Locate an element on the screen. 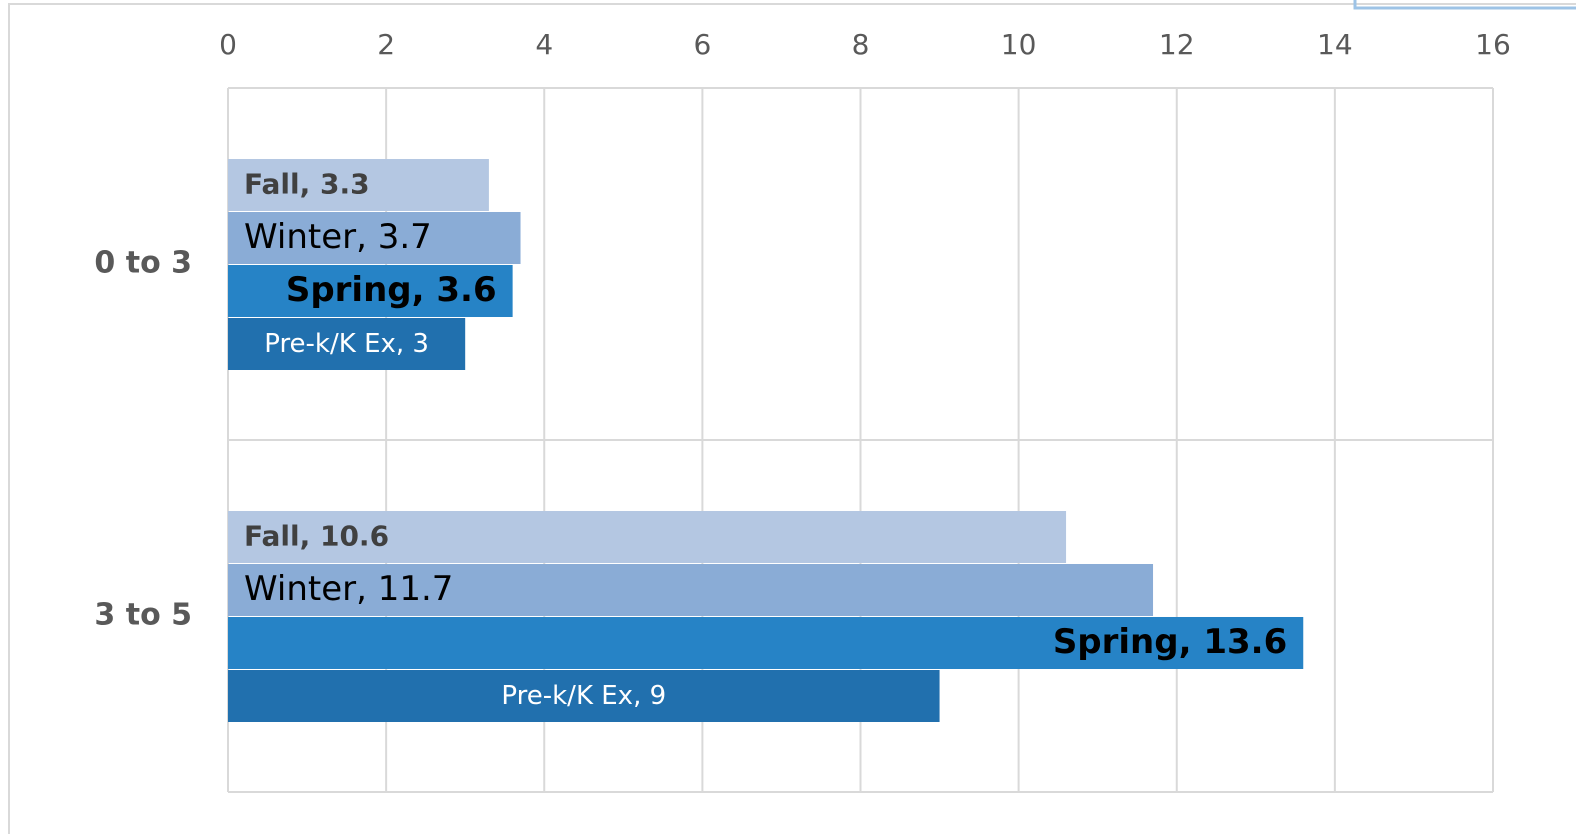  corner-decoration is located at coordinates (1464, 5).